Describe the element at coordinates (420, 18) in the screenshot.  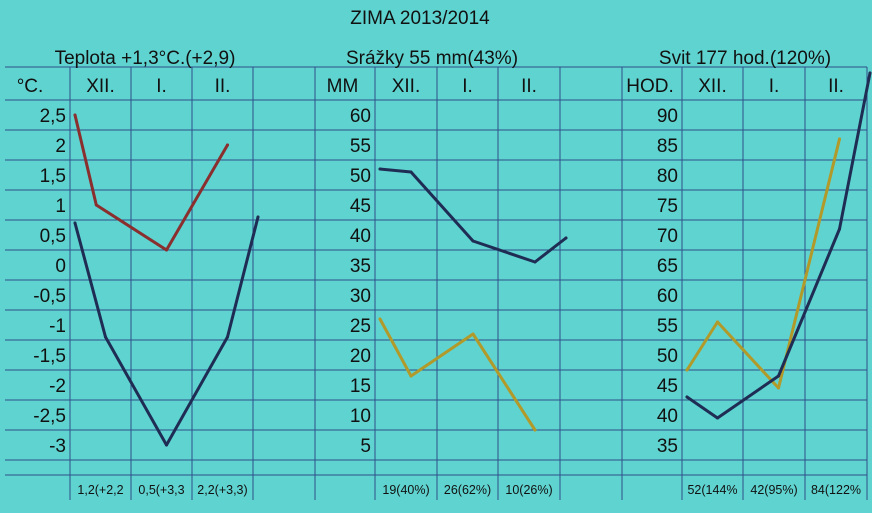
I see `main-title: ZIMA 2013/2014` at that location.